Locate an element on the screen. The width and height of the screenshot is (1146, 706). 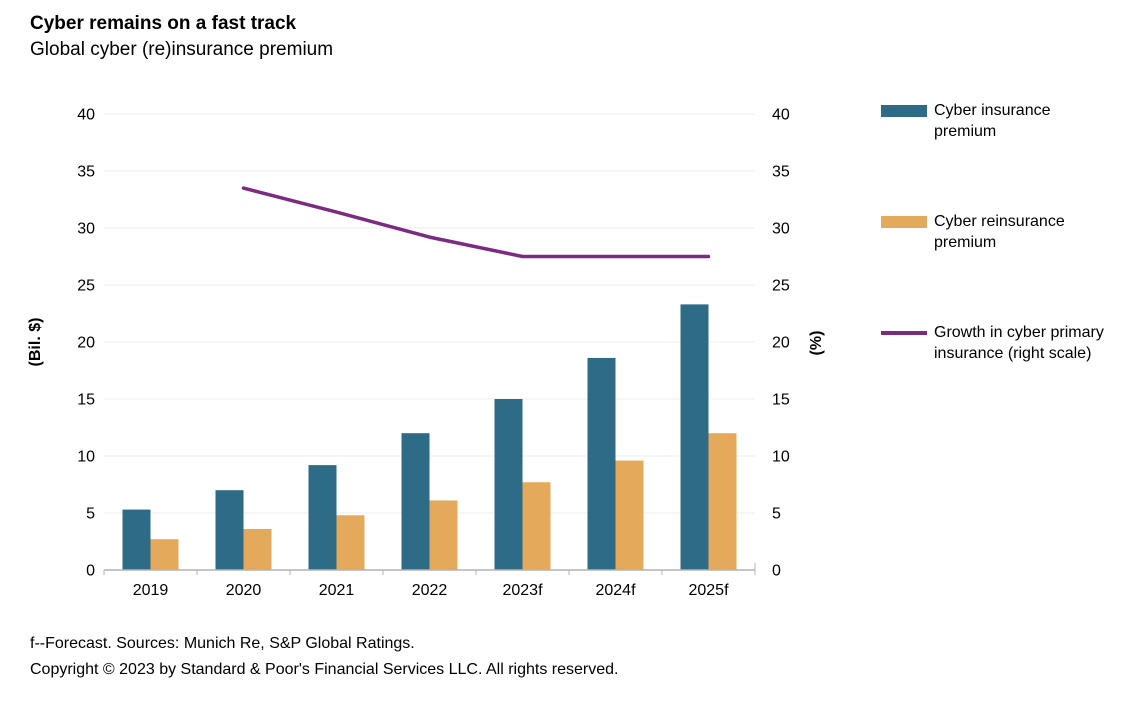
y-axis-left-tick-label-10: 10 is located at coordinates (86, 457).